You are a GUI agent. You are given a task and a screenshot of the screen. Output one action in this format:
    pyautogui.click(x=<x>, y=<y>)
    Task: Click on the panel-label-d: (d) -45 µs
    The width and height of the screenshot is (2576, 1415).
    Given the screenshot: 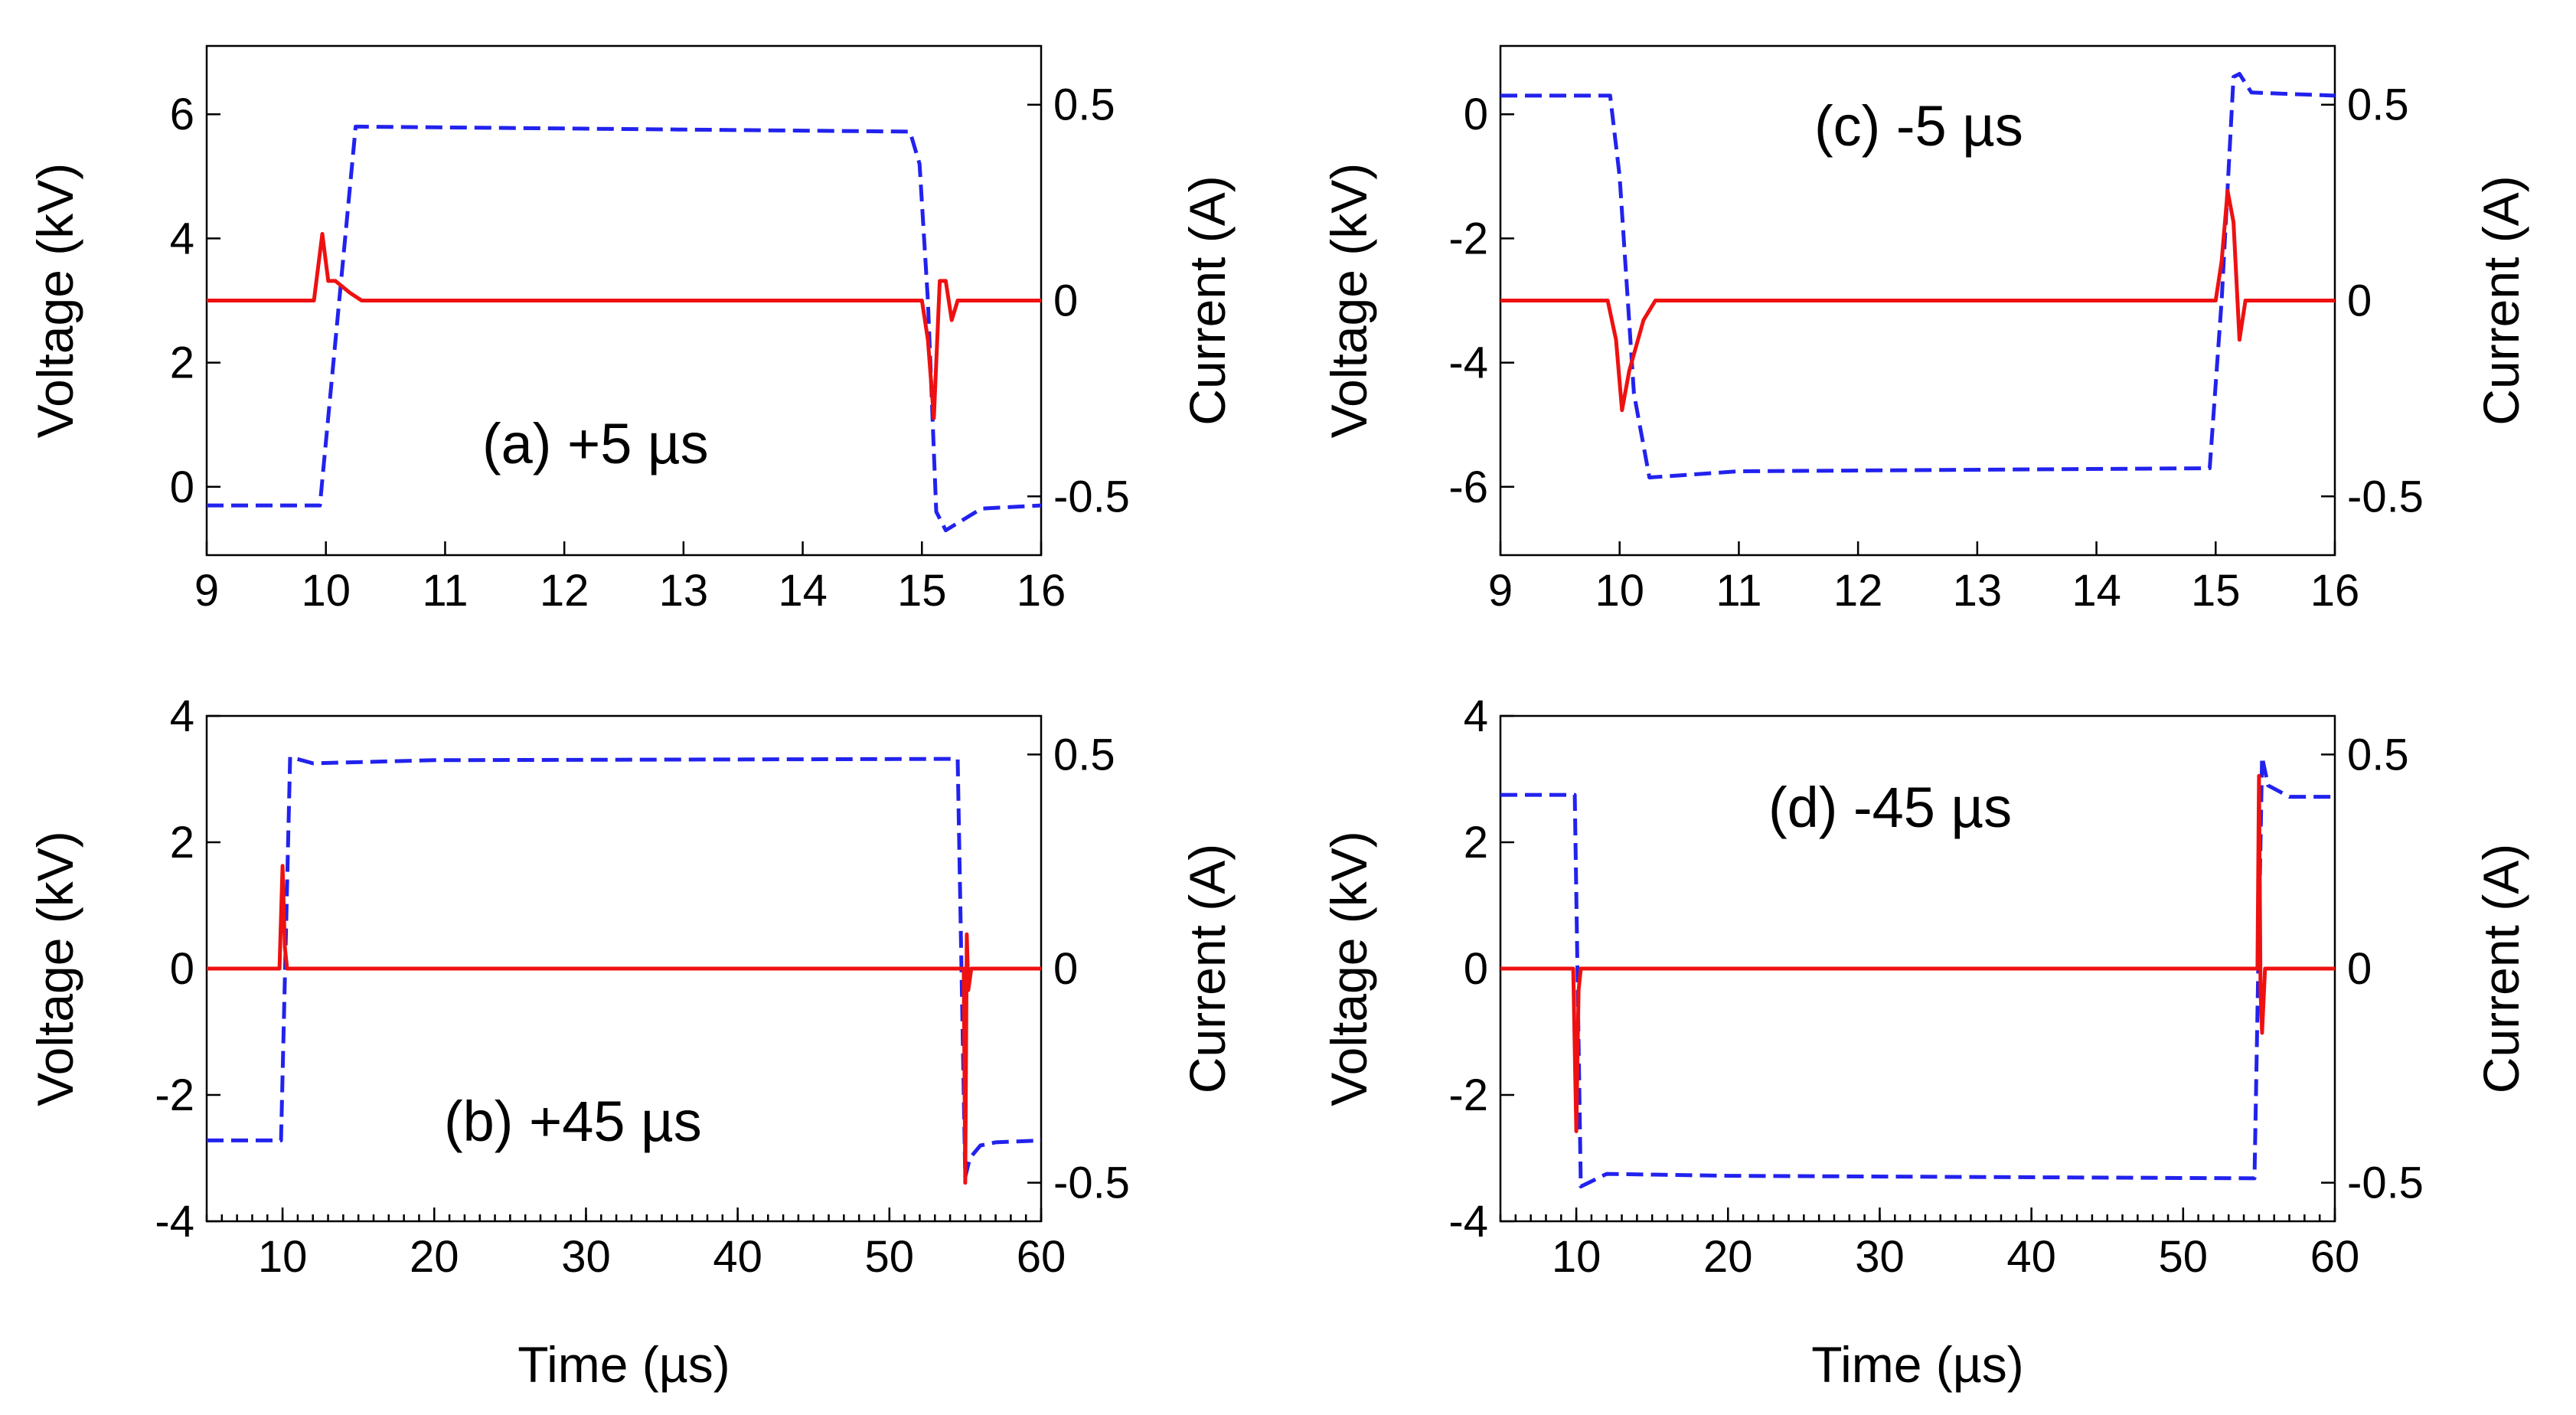 What is the action you would take?
    pyautogui.click(x=1890, y=807)
    